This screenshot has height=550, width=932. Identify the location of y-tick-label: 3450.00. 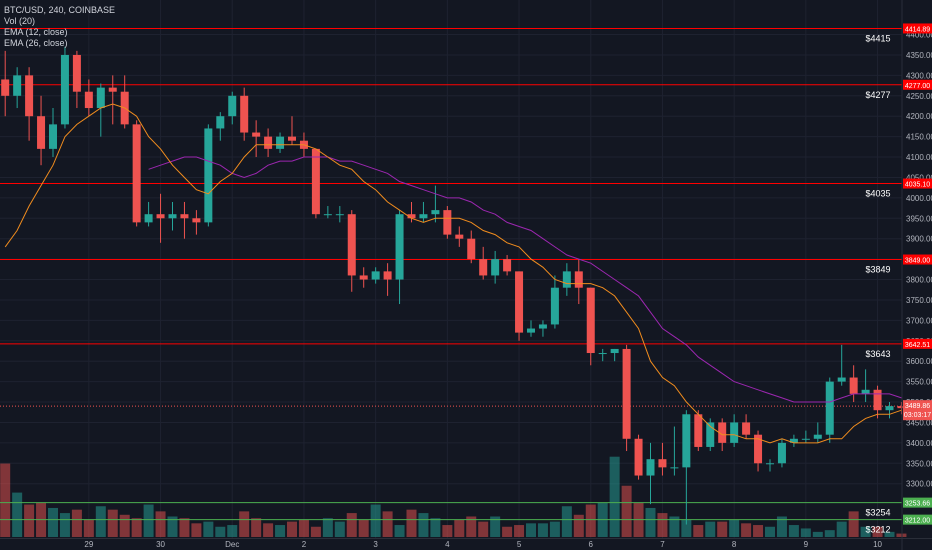
(919, 422).